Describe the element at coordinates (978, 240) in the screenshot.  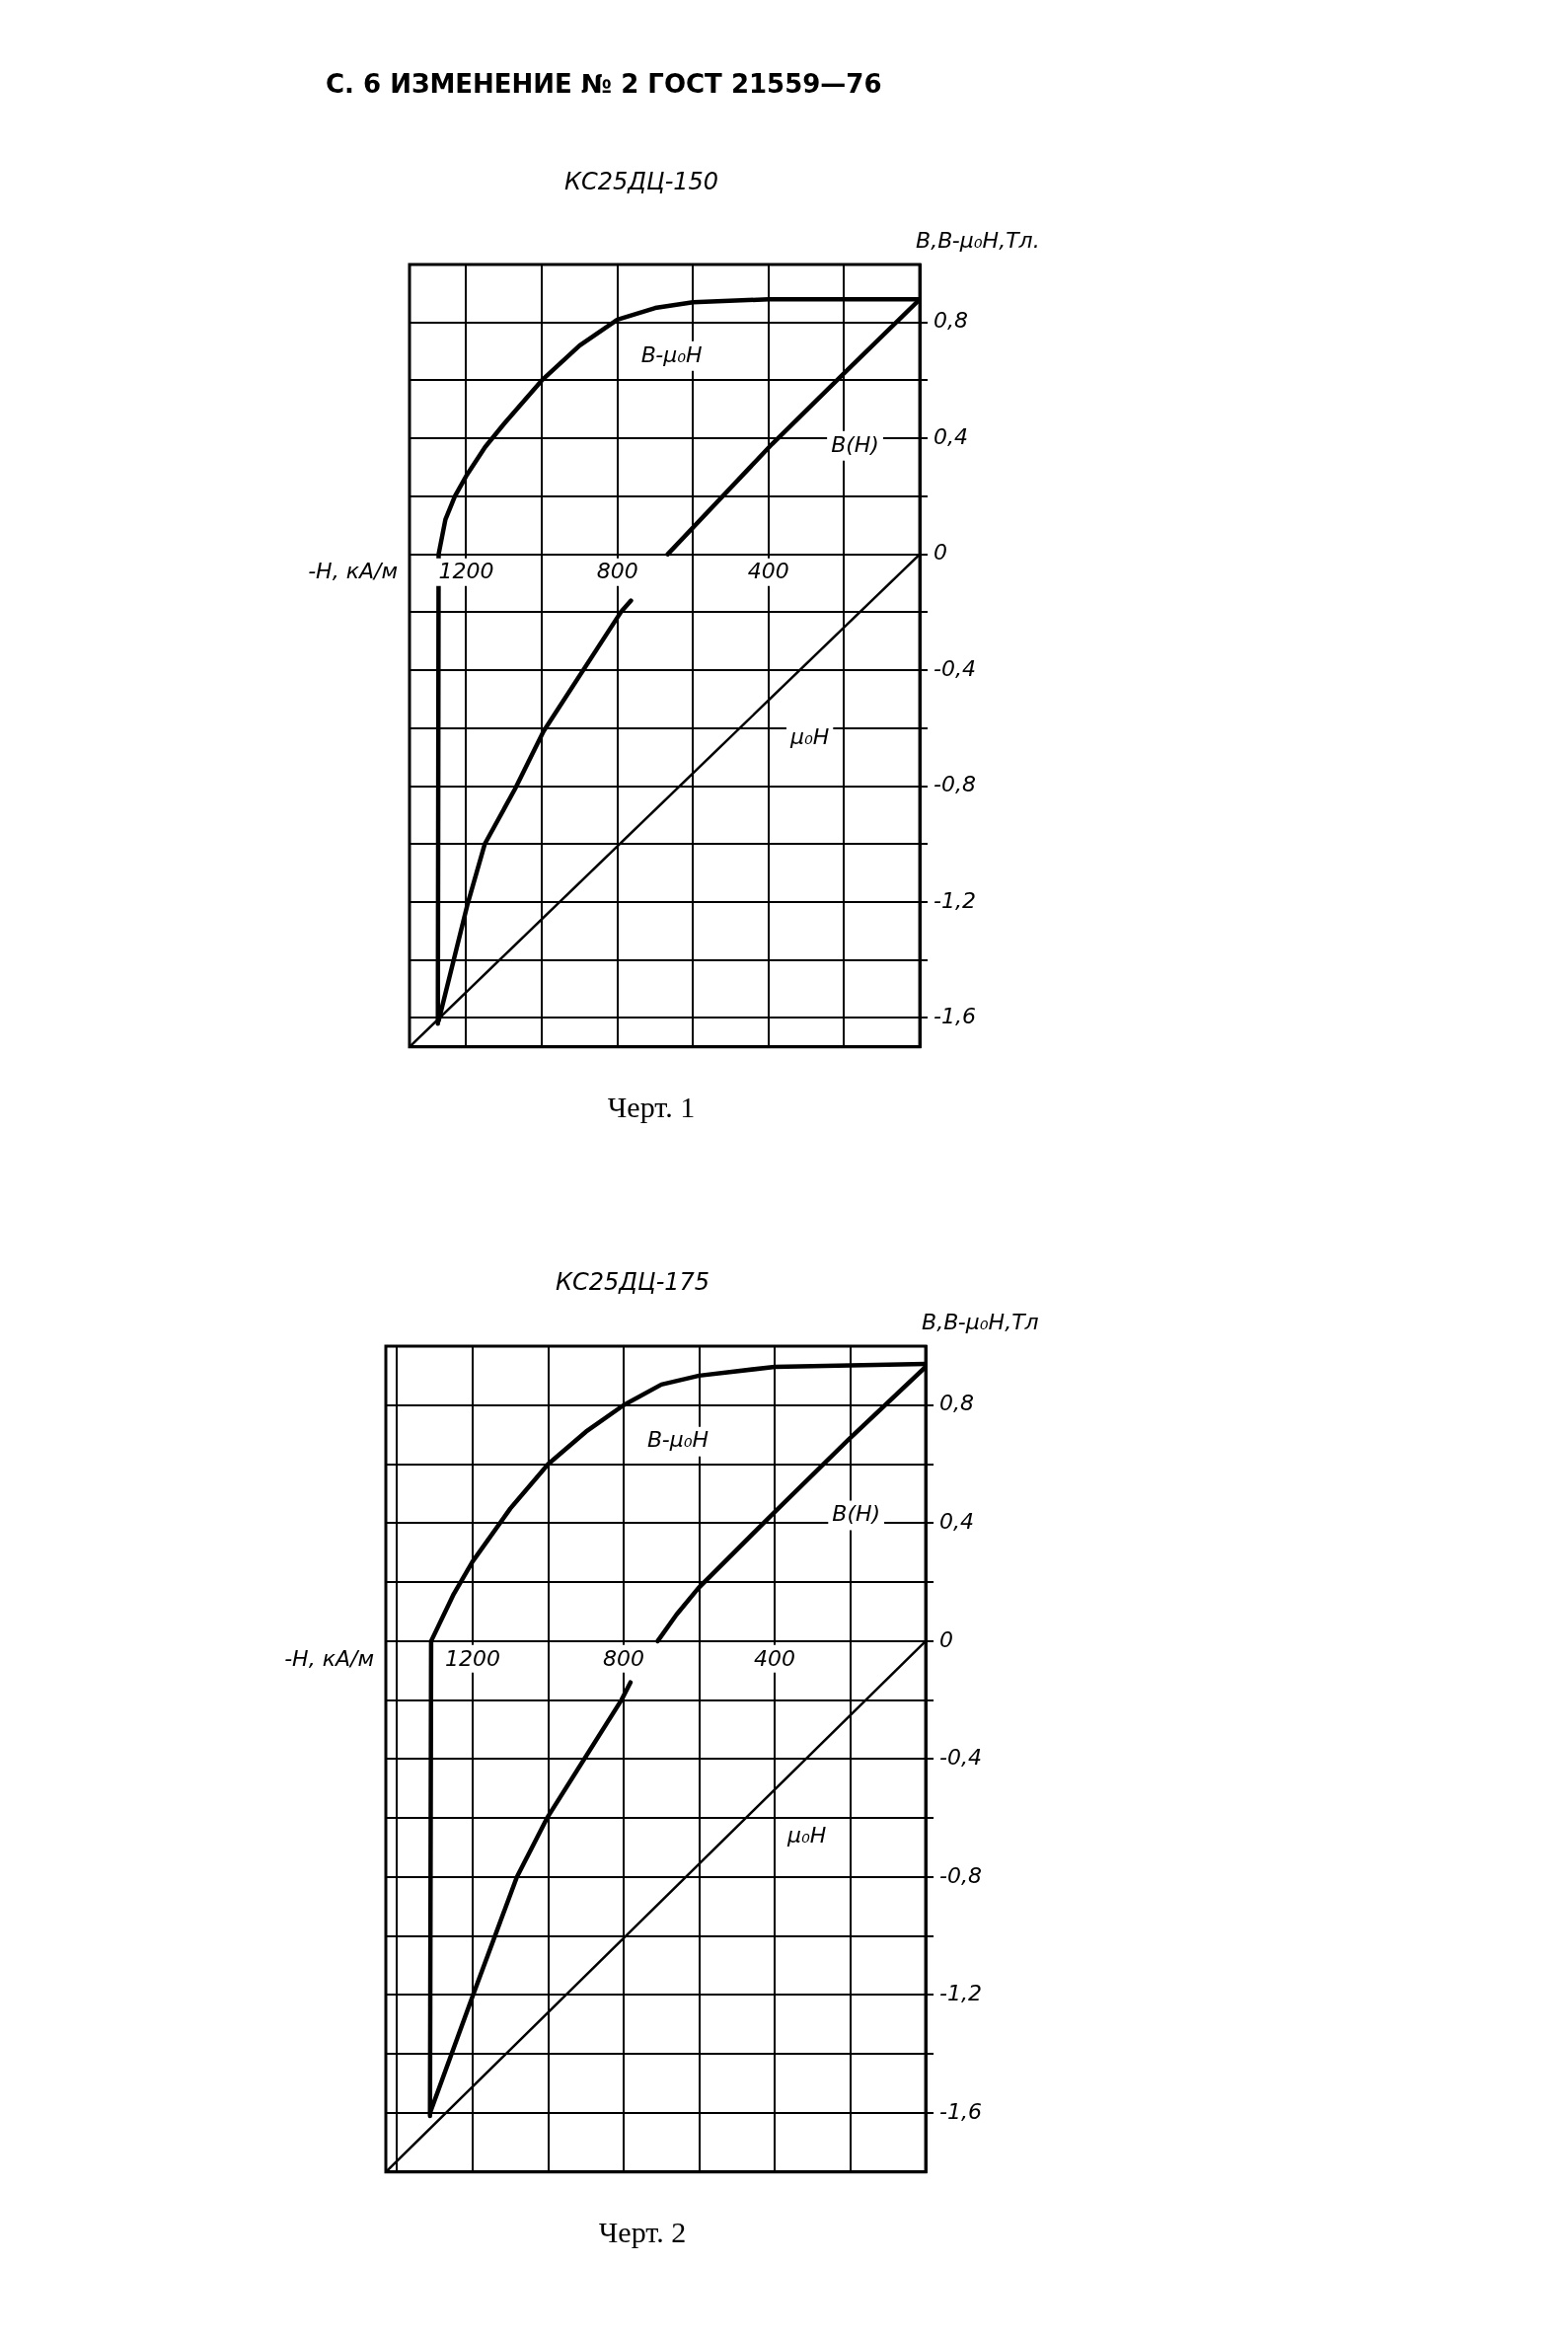
I see `y-axis-title: B,B-μ₀H,Тл.` at that location.